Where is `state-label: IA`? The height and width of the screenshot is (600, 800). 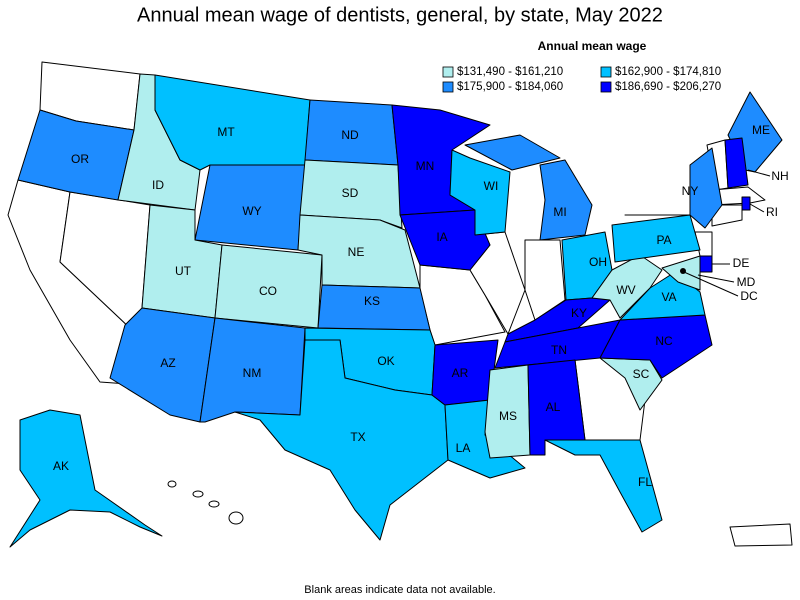
state-label: IA is located at coordinates (441, 237).